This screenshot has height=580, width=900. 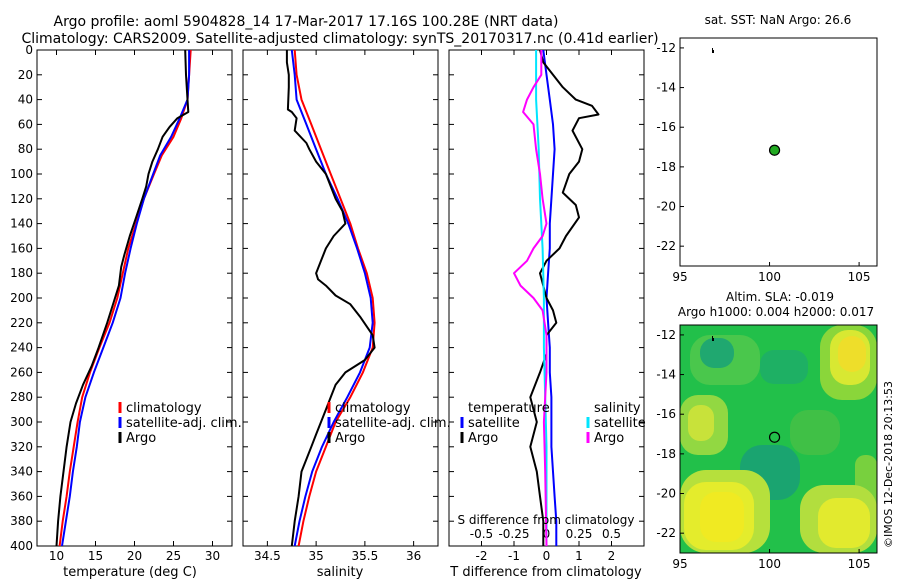 What do you see at coordinates (21, 422) in the screenshot?
I see `depth-tick-label: 300` at bounding box center [21, 422].